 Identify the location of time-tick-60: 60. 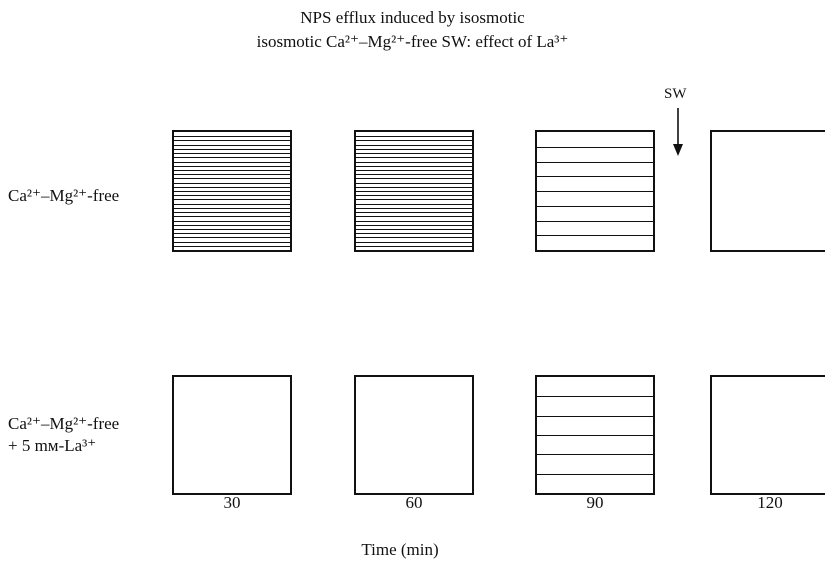
(414, 502).